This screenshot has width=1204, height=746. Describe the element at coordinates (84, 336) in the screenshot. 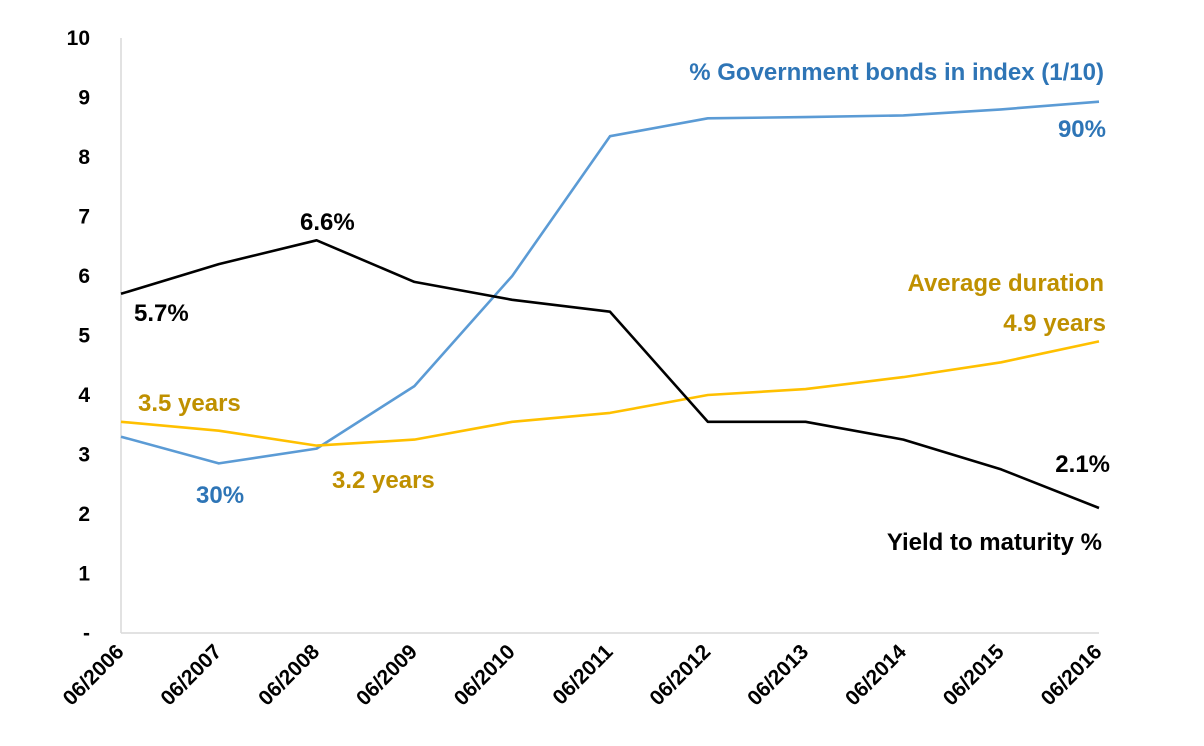

I see `y-tick-label: 5` at that location.